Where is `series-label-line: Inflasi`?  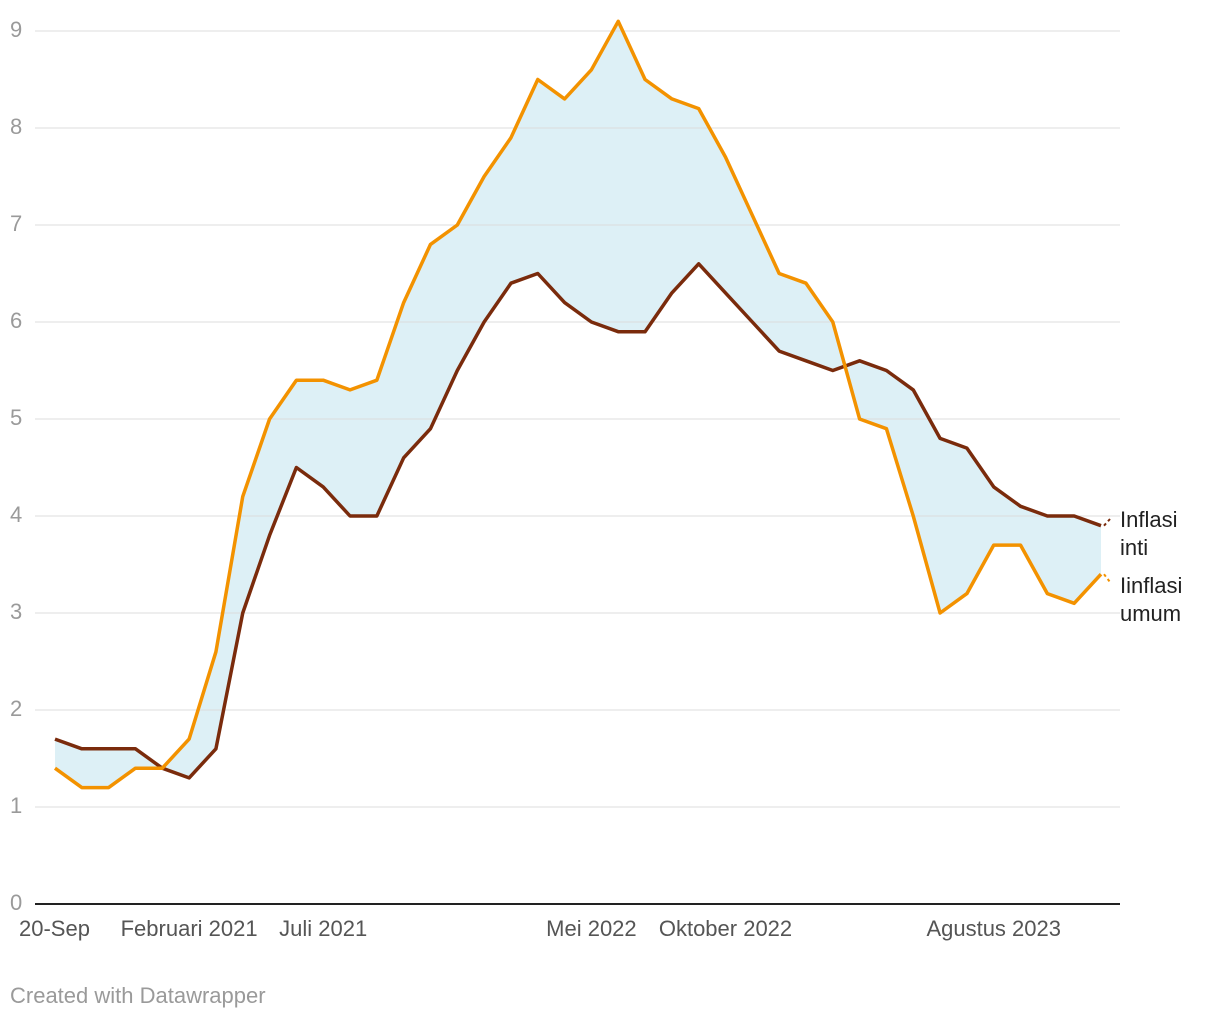 series-label-line: Inflasi is located at coordinates (1148, 519).